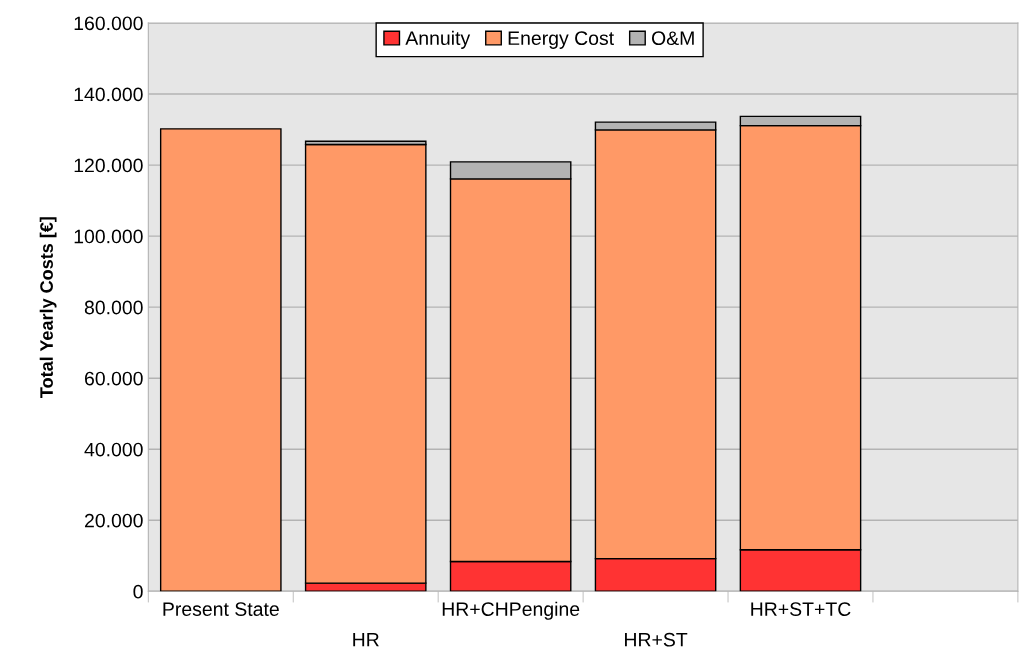  Describe the element at coordinates (48, 307) in the screenshot. I see `y-axis-title: Total Yearly Costs [€]` at that location.